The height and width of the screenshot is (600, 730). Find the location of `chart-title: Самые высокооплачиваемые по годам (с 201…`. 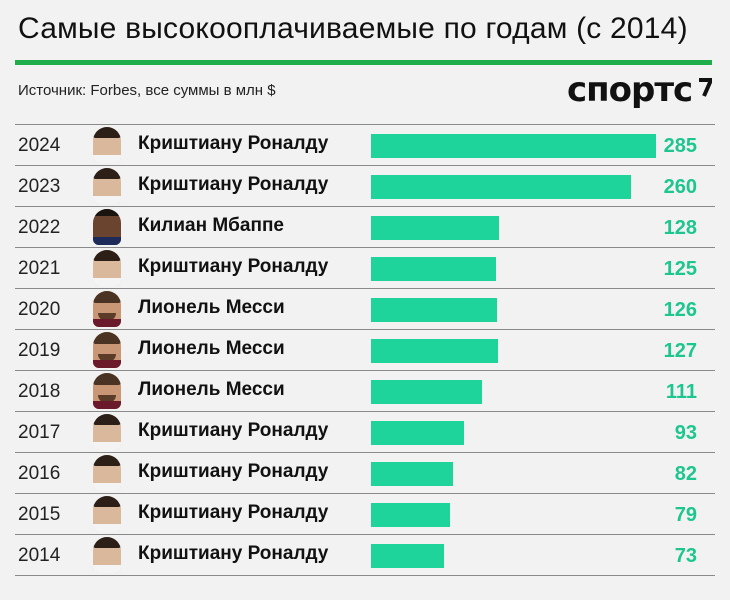

chart-title: Самые высокооплачиваемые по годам (с 201… is located at coordinates (353, 28).